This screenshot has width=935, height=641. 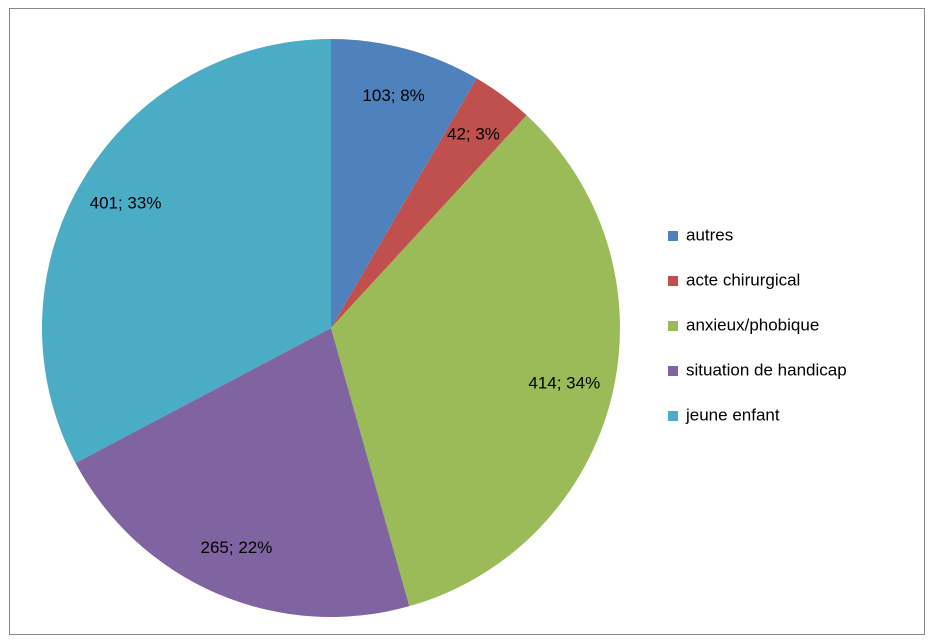 What do you see at coordinates (743, 279) in the screenshot?
I see `legend-label: acte chirurgical` at bounding box center [743, 279].